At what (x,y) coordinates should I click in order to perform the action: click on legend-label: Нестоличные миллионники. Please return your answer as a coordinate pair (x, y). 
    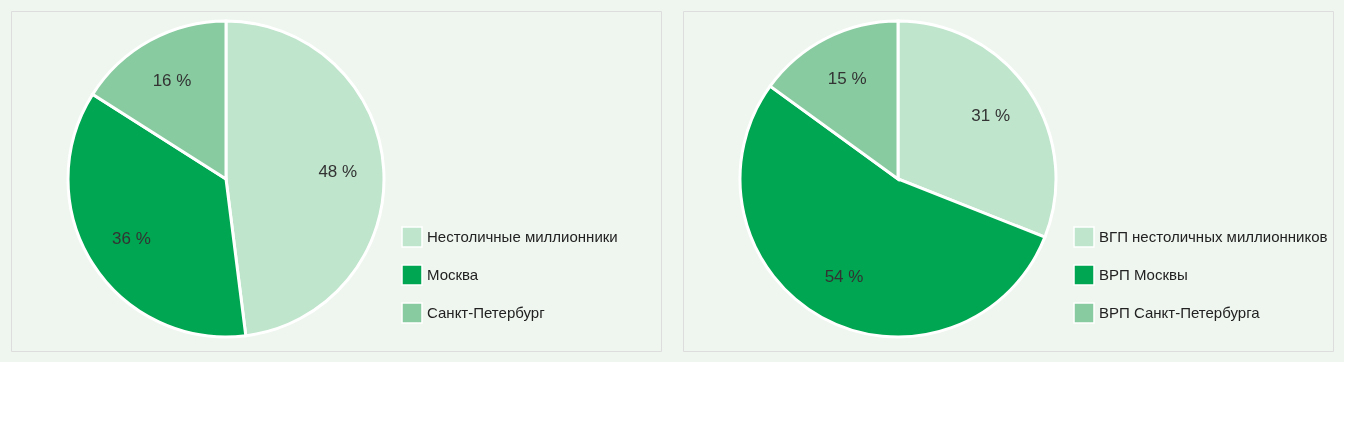
    Looking at the image, I should click on (522, 236).